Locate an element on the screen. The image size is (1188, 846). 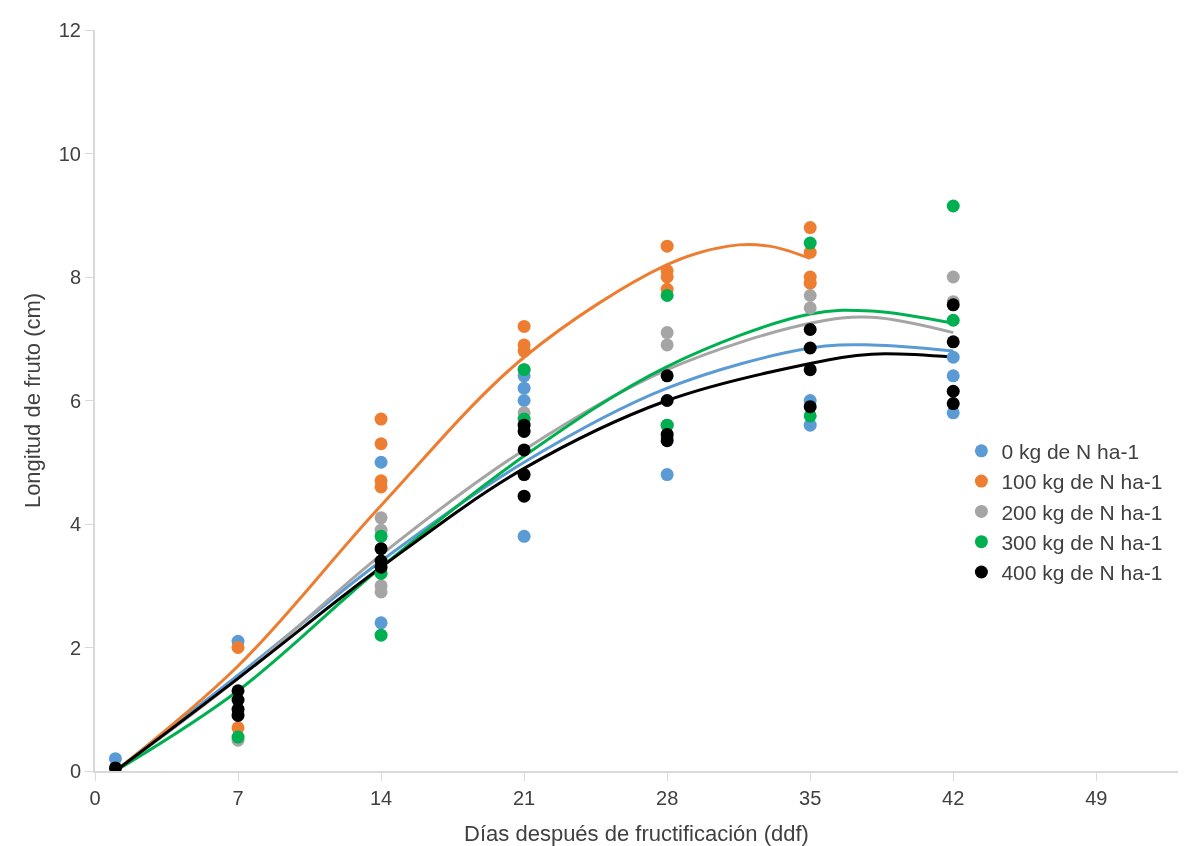
x-tick-label: 21 is located at coordinates (524, 798).